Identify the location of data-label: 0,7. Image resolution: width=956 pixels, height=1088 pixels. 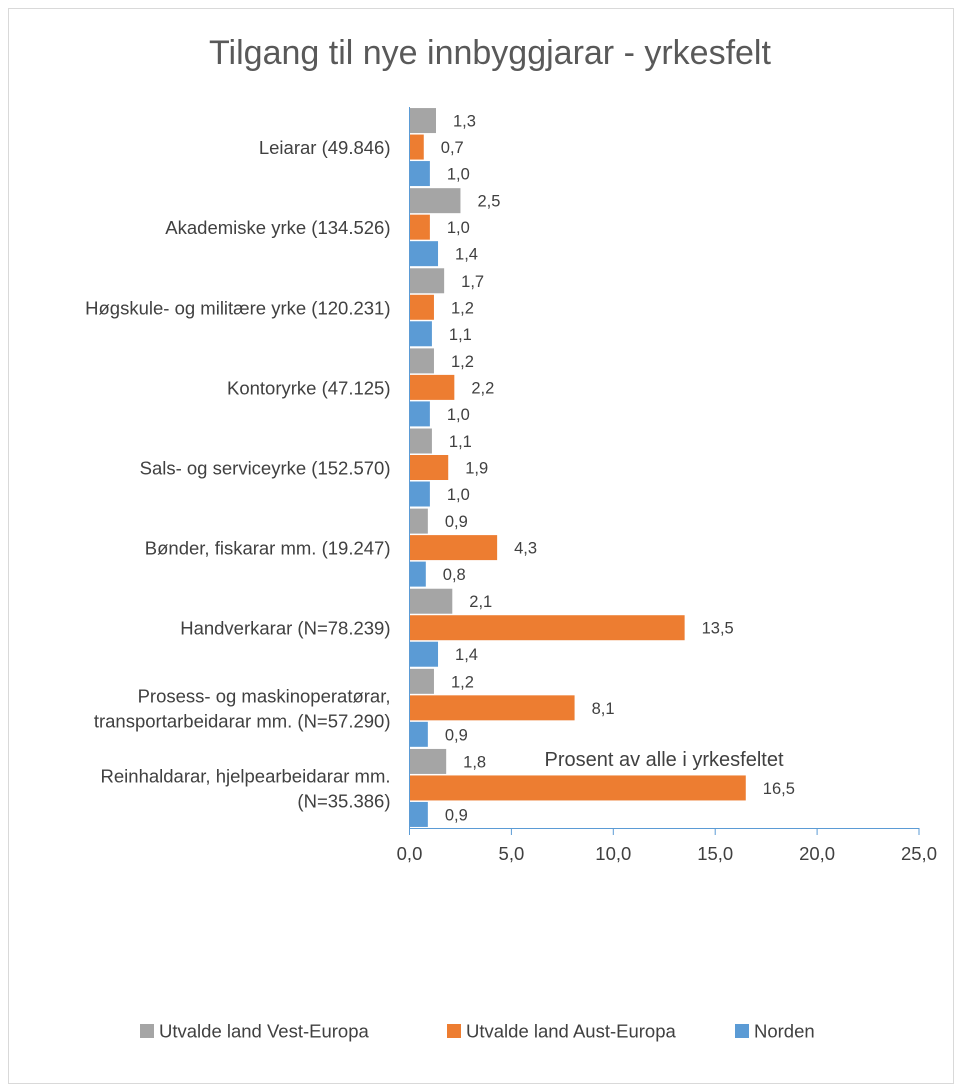
(452, 148).